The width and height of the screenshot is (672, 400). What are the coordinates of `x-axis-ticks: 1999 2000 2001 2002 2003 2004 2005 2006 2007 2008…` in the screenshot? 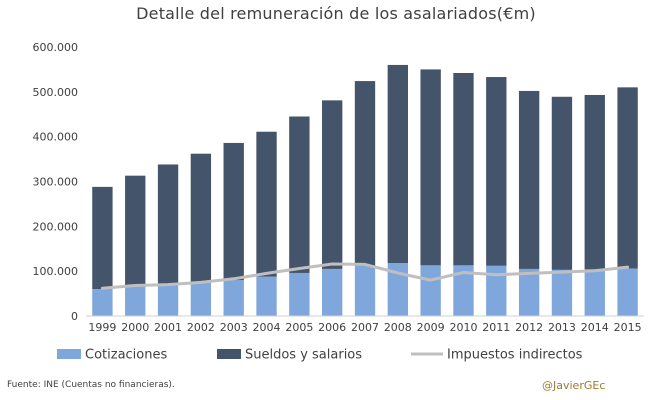 It's located at (364, 327).